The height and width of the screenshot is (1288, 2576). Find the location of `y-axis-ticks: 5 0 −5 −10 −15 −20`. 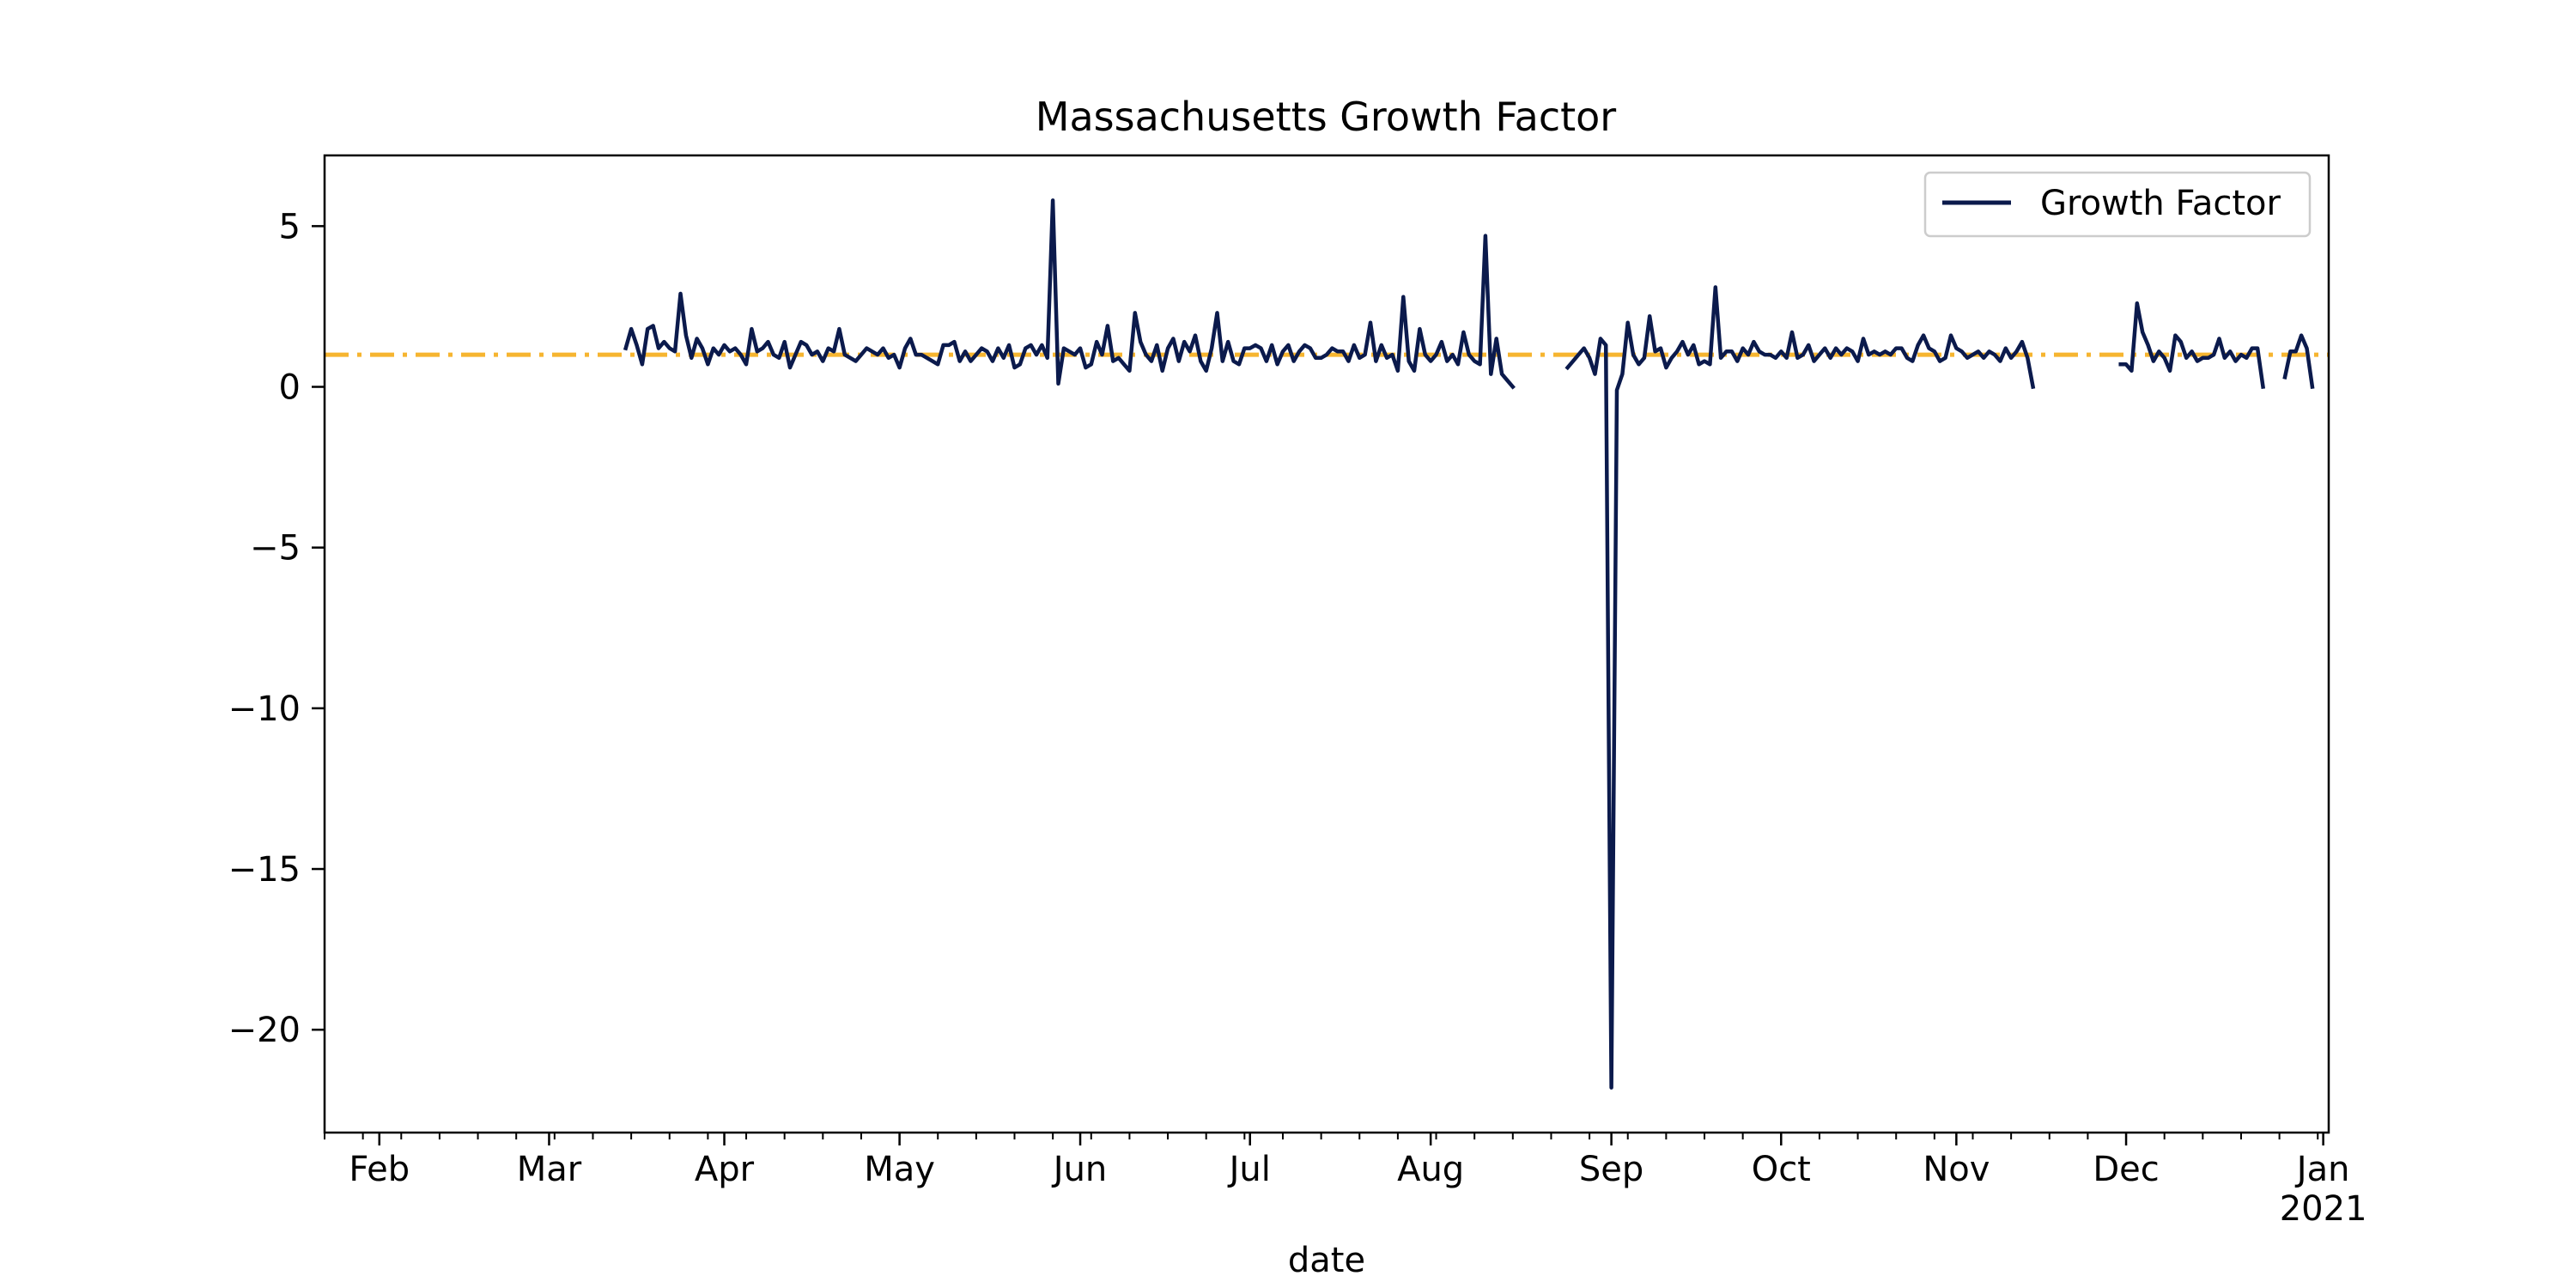

y-axis-ticks: 5 0 −5 −10 −15 −20 is located at coordinates (276, 629).